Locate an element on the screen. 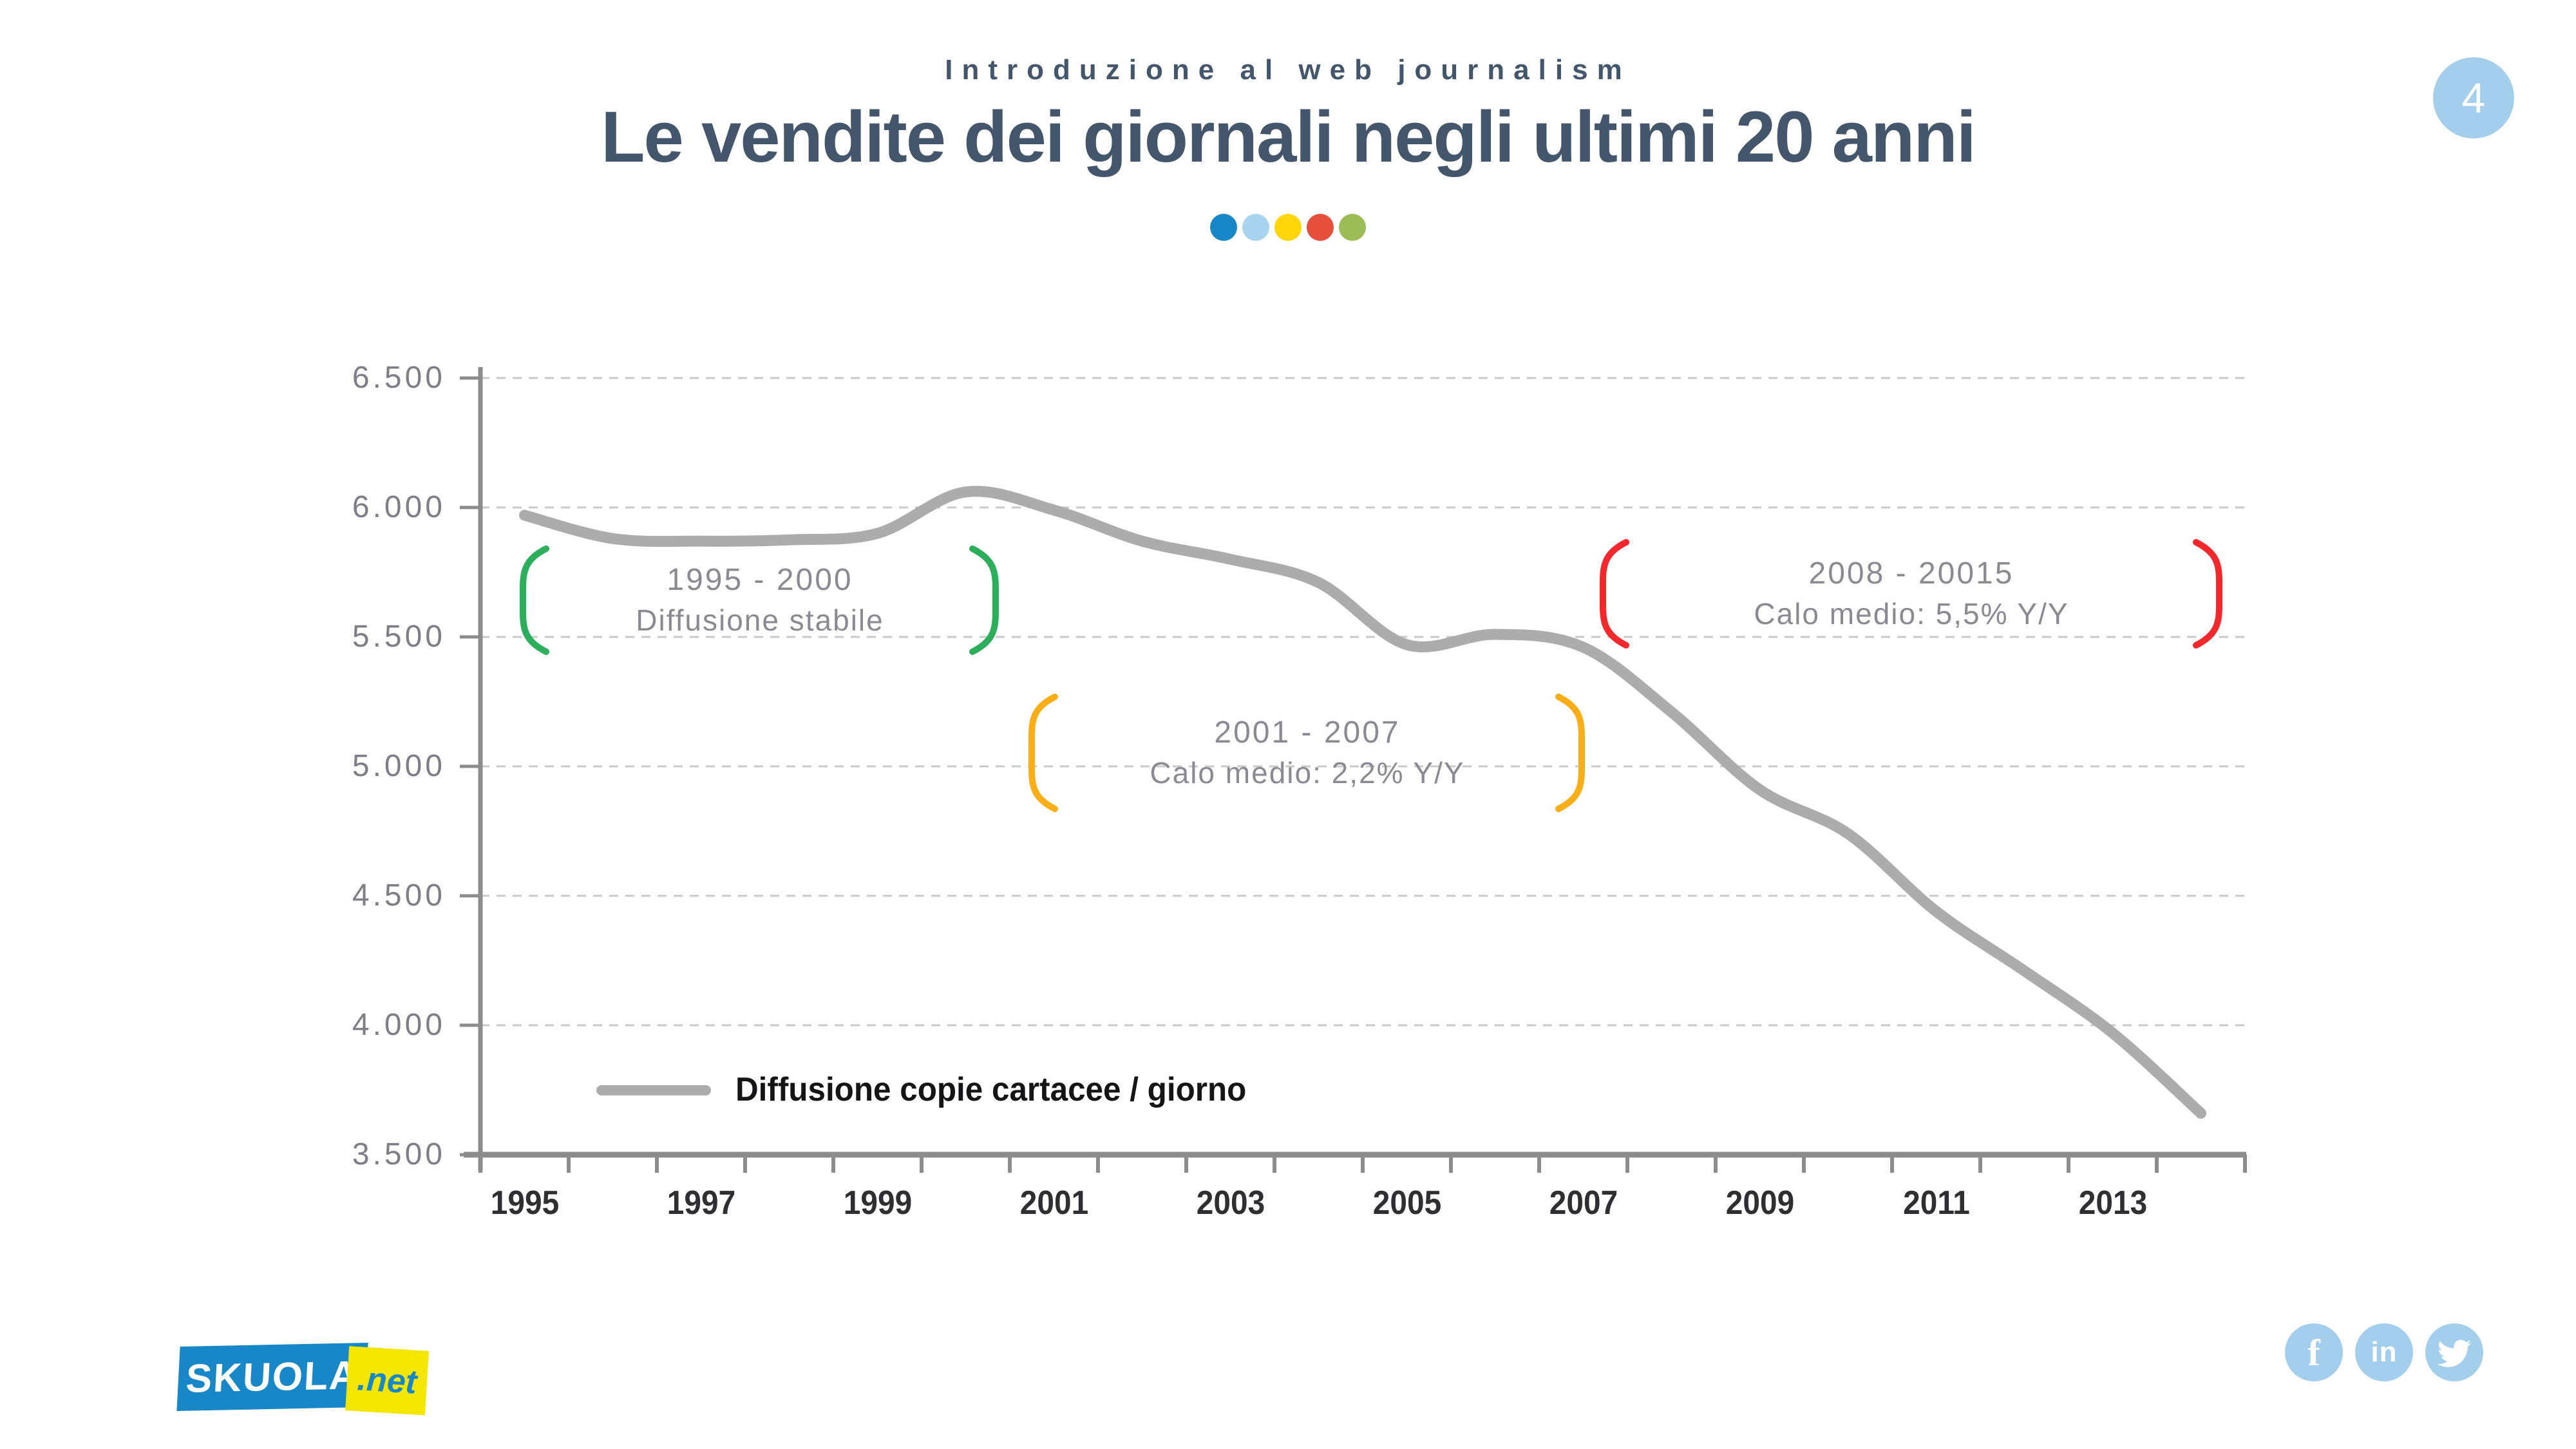 The width and height of the screenshot is (2576, 1449). legend-line-swatch is located at coordinates (653, 1090).